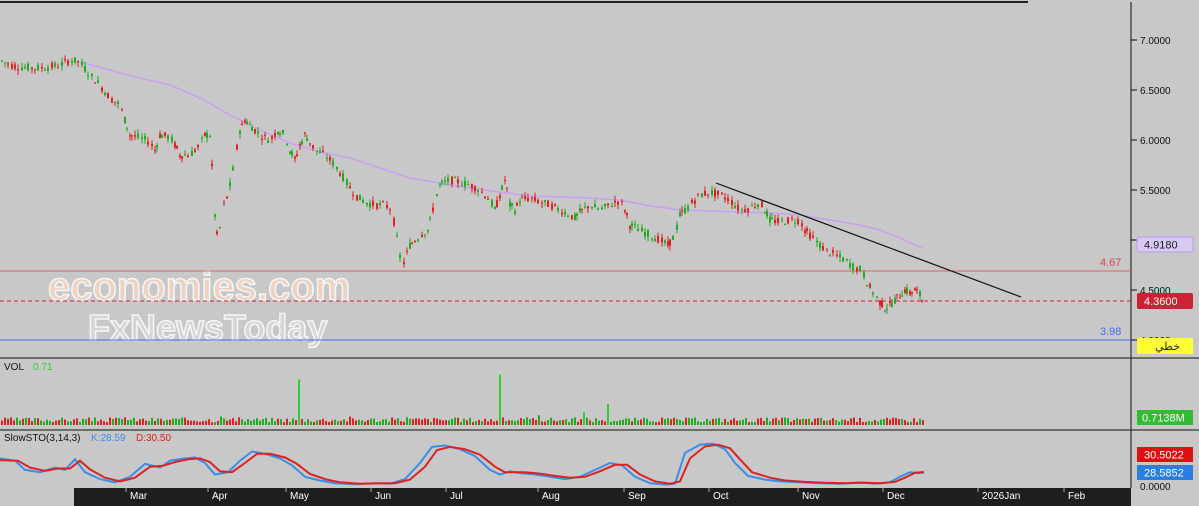 The image size is (1199, 506). I want to click on ma-value-tag: 4.9180, so click(1161, 246).